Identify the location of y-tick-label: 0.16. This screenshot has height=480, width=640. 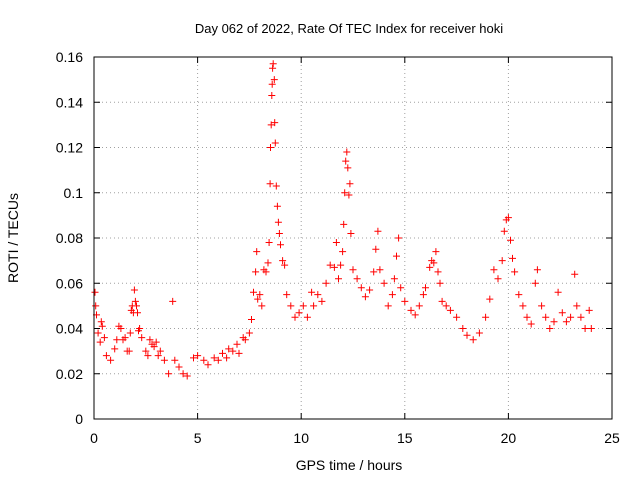
(69, 57).